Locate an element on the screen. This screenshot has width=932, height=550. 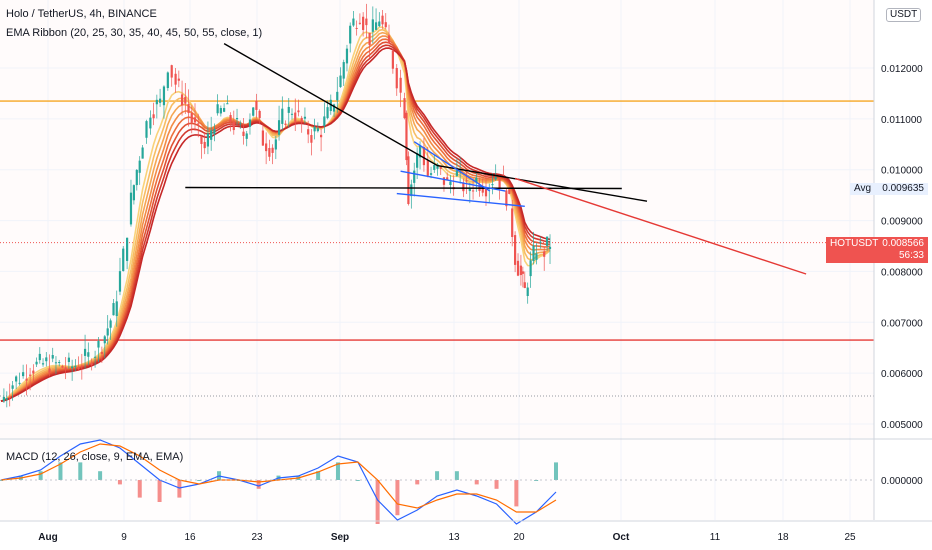
x-tick-label: Aug is located at coordinates (47, 537).